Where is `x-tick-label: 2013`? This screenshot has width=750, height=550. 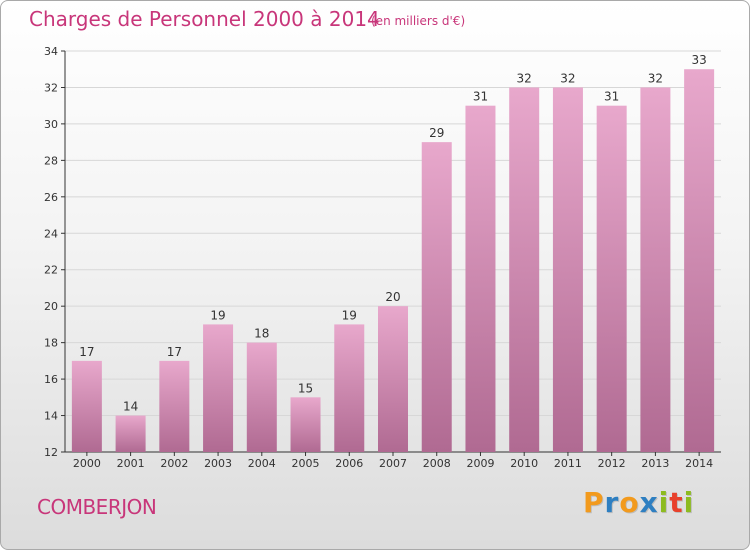
x-tick-label: 2013 is located at coordinates (655, 463).